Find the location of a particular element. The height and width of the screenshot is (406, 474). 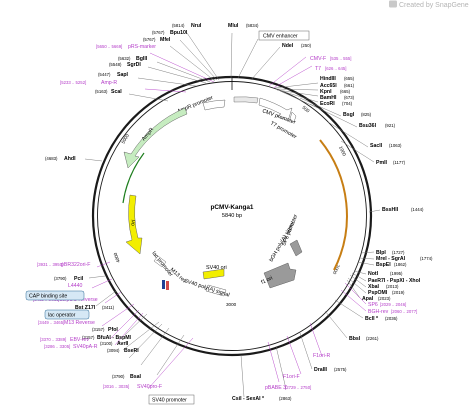

feature-sv40-polya: SV40 poly(A) signal is located at coordinates (206, 288).